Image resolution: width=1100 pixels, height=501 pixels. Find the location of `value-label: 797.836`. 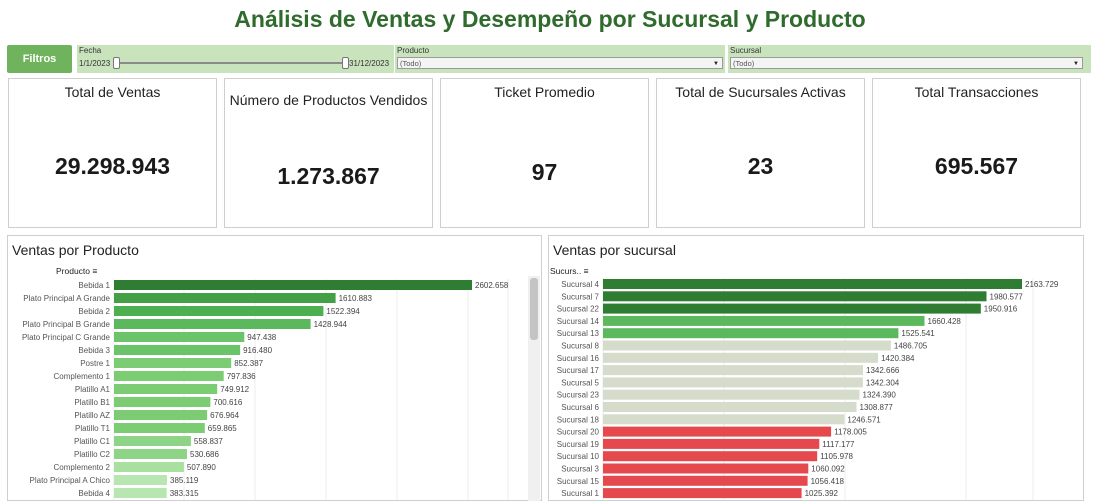

value-label: 797.836 is located at coordinates (241, 376).